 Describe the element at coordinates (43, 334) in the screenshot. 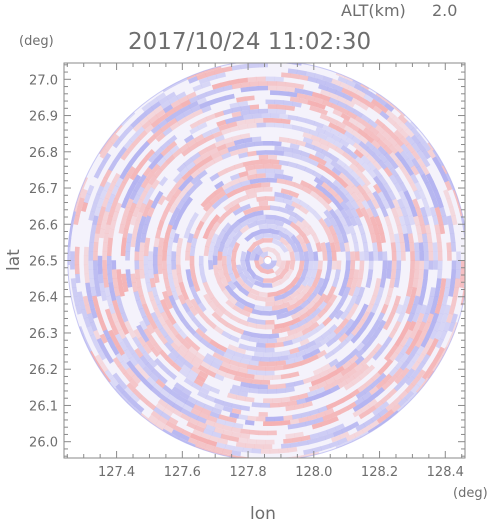

I see `y-tick-label: 26.3` at that location.